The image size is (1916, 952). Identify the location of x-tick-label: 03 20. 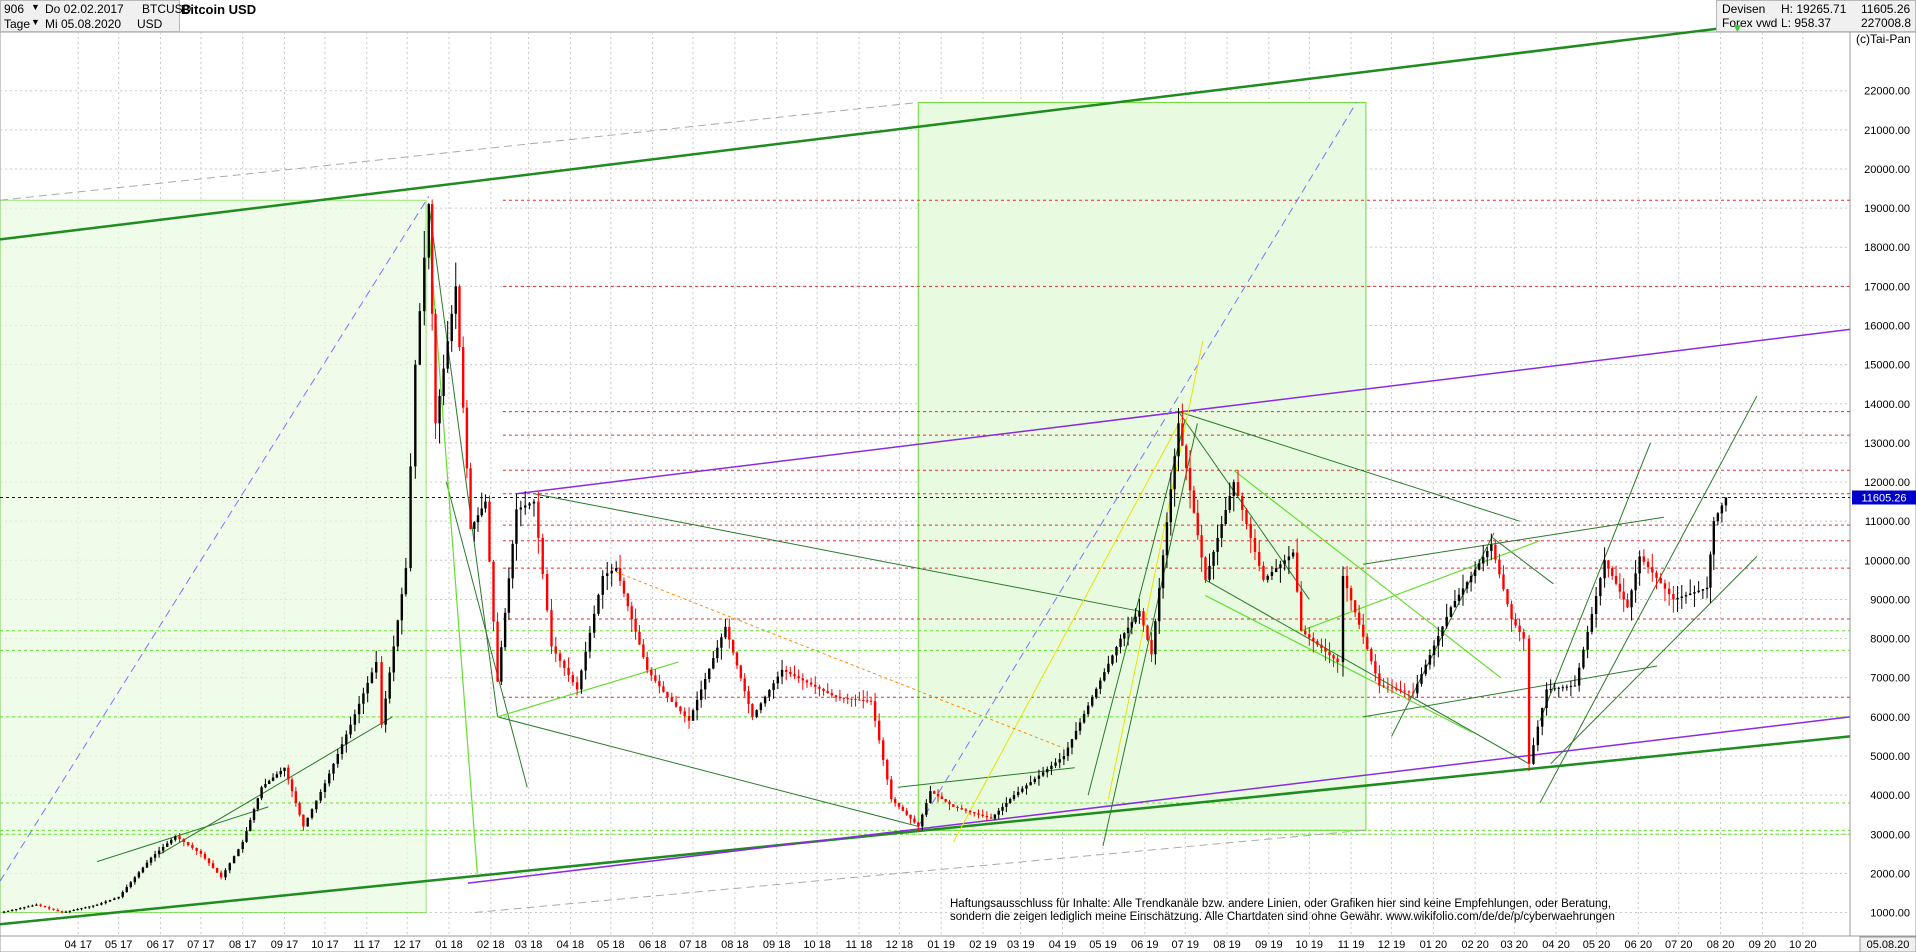
(1514, 945).